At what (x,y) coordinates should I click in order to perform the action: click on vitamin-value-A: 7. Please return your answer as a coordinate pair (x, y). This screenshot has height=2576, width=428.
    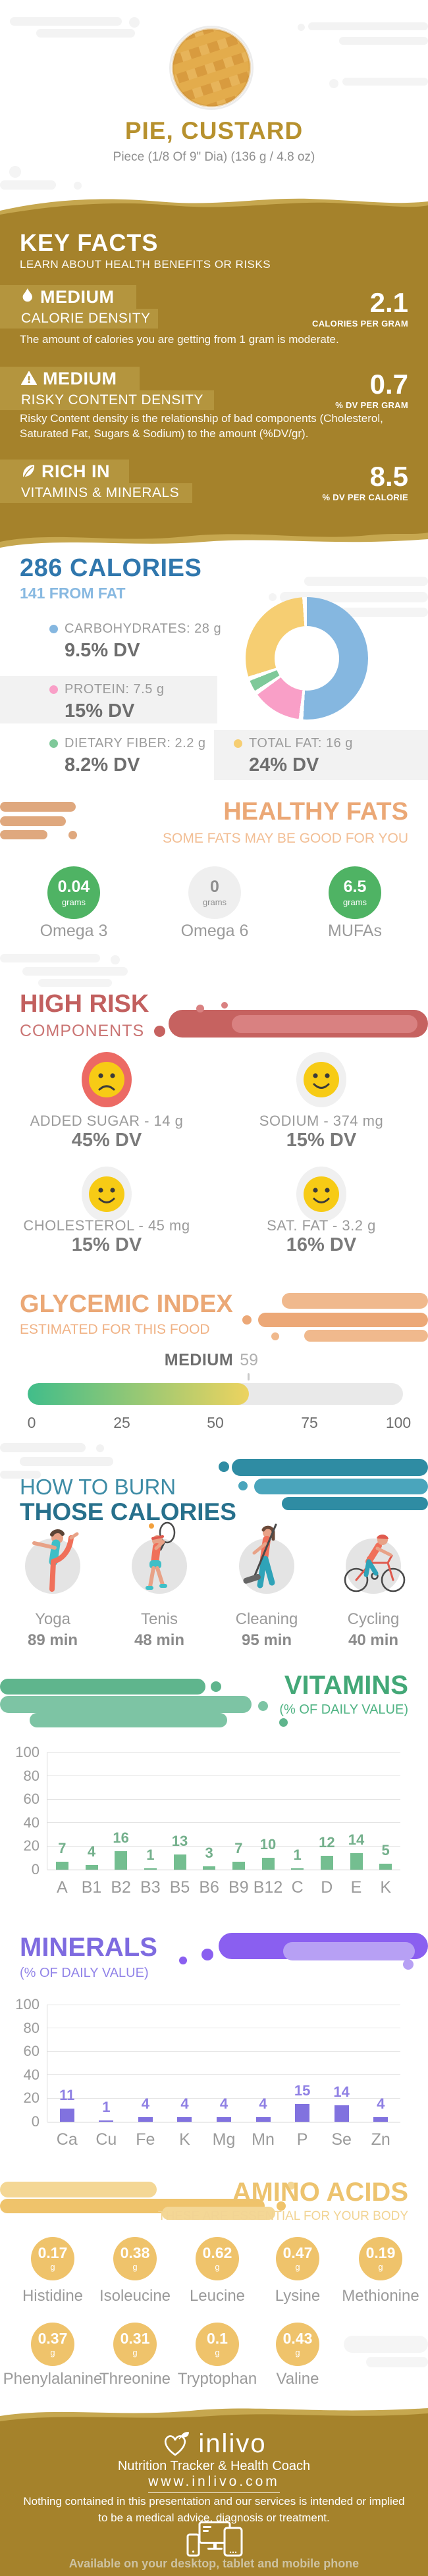
    Looking at the image, I should click on (62, 1847).